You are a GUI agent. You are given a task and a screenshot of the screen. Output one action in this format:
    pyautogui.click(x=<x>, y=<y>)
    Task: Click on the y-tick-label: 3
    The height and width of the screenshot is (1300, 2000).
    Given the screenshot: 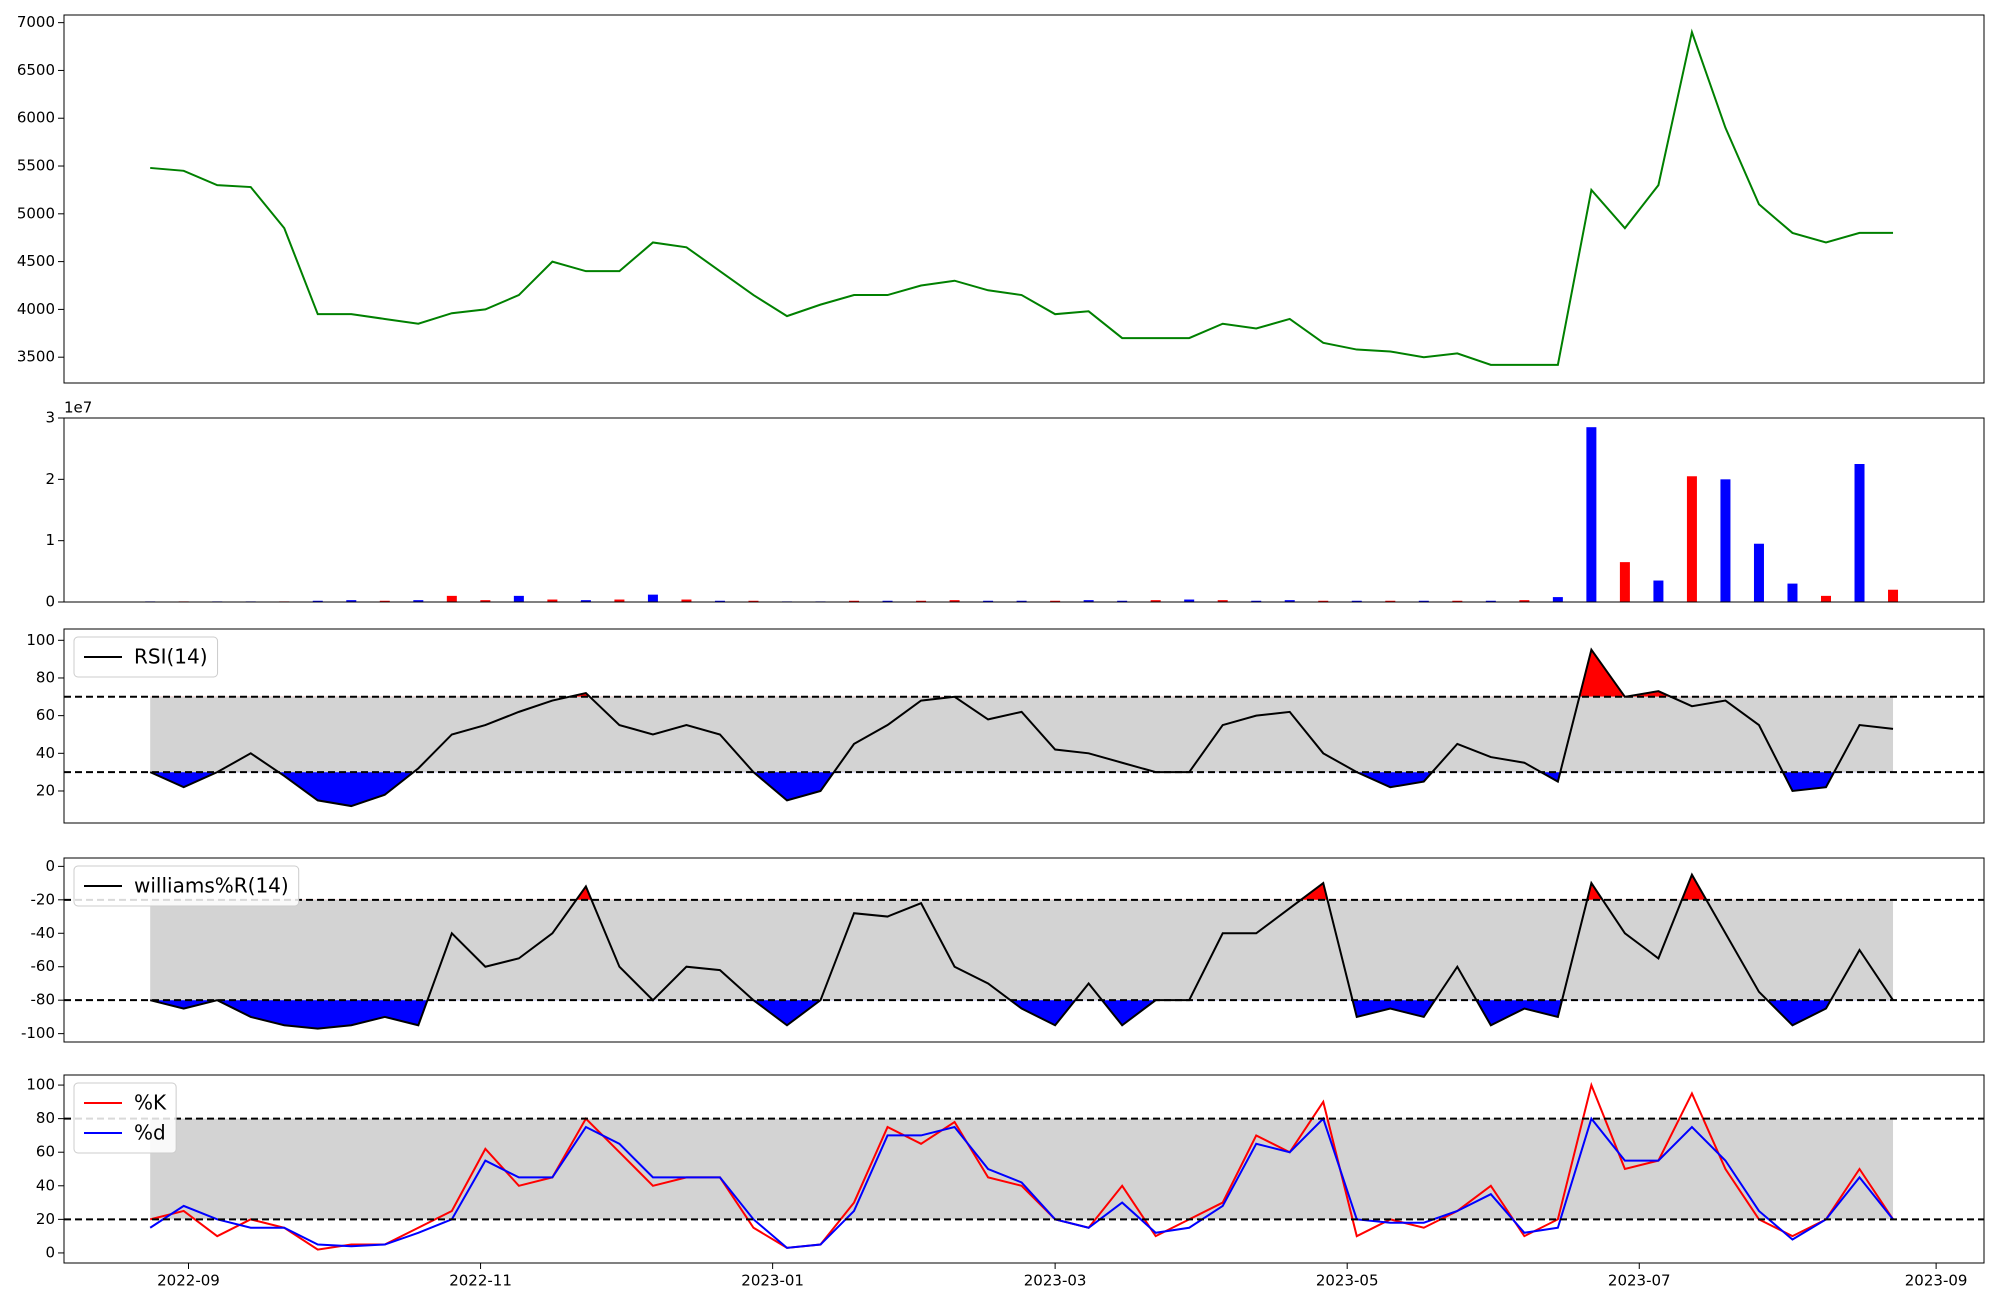 What is the action you would take?
    pyautogui.click(x=50, y=418)
    